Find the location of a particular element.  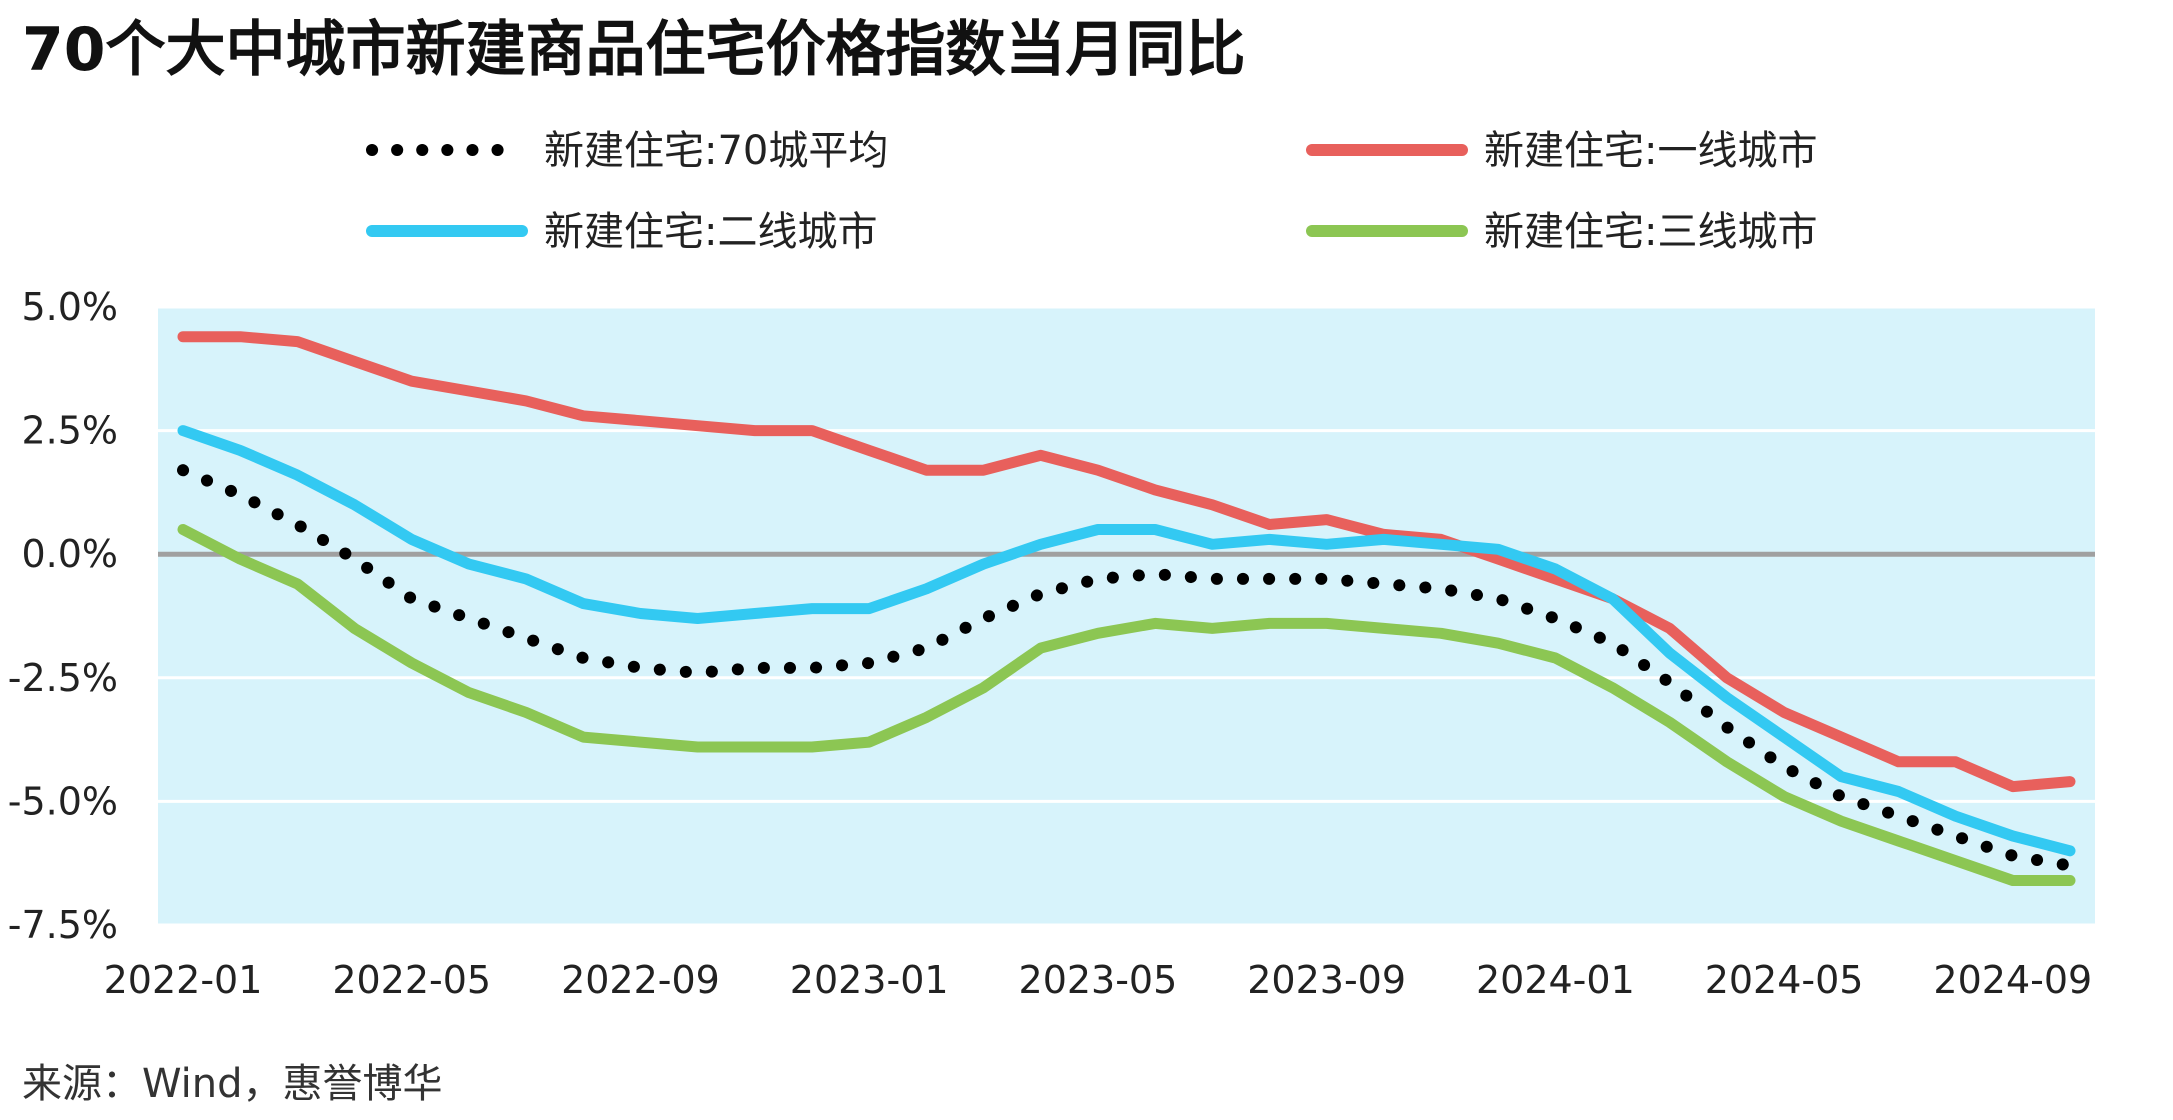

legend-label: 新建住宅:一线城市 is located at coordinates (1650, 151).